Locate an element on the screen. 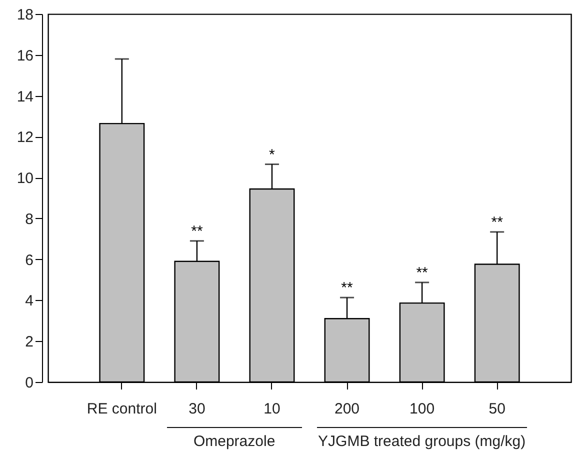  y-tick-label: 10 is located at coordinates (25, 179).